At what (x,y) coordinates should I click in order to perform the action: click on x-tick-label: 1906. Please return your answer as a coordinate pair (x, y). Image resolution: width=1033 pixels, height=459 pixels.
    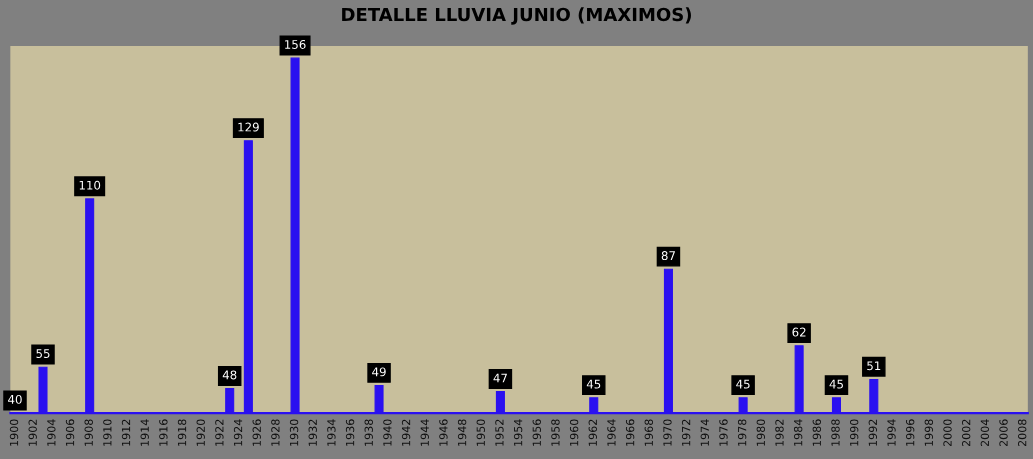
    Looking at the image, I should click on (70, 432).